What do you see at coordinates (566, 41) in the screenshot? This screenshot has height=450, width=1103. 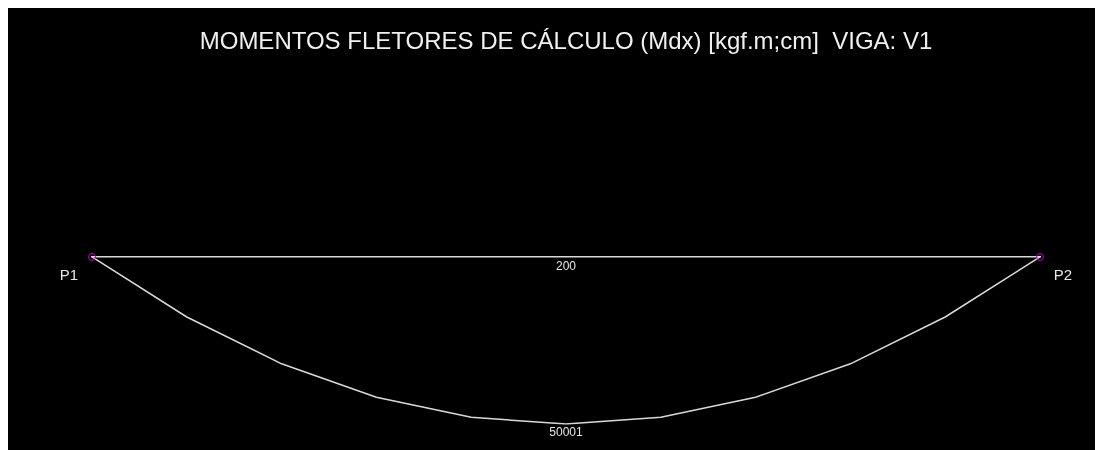 I see `chart-title: MOMENTOS FLETORES DE CÁLCULO (Mdx) [kgf.m;cm] VIGA: V1` at bounding box center [566, 41].